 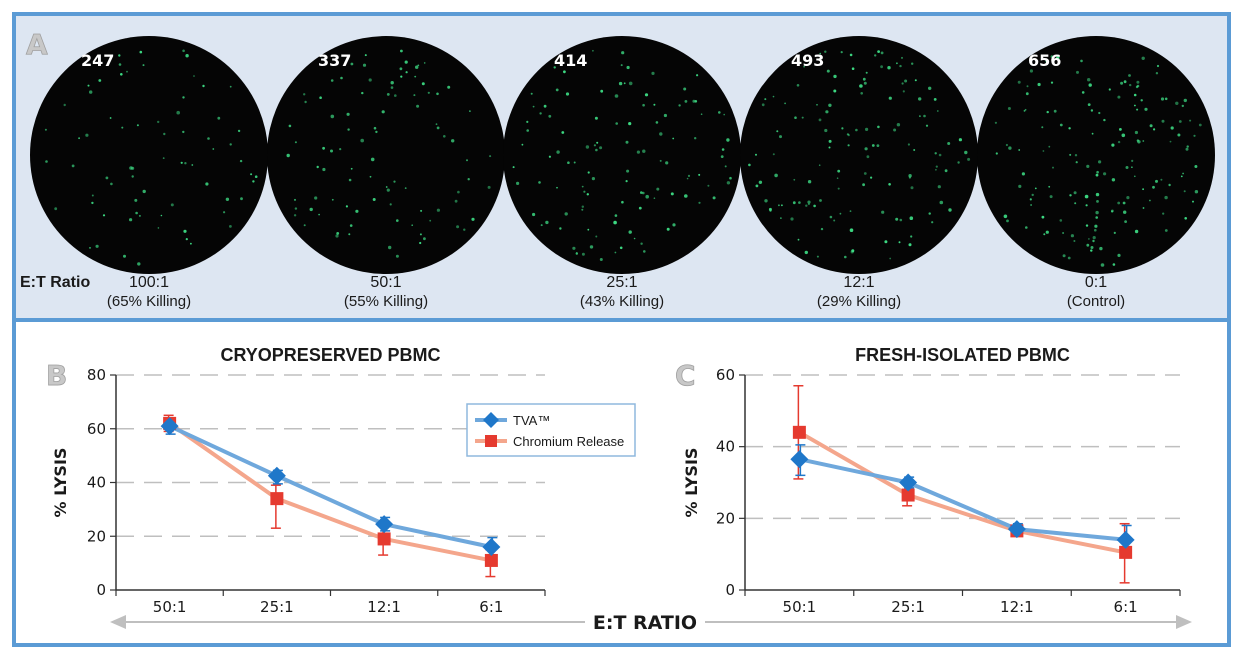 What do you see at coordinates (685, 375) in the screenshot?
I see `panel-letter: C` at bounding box center [685, 375].